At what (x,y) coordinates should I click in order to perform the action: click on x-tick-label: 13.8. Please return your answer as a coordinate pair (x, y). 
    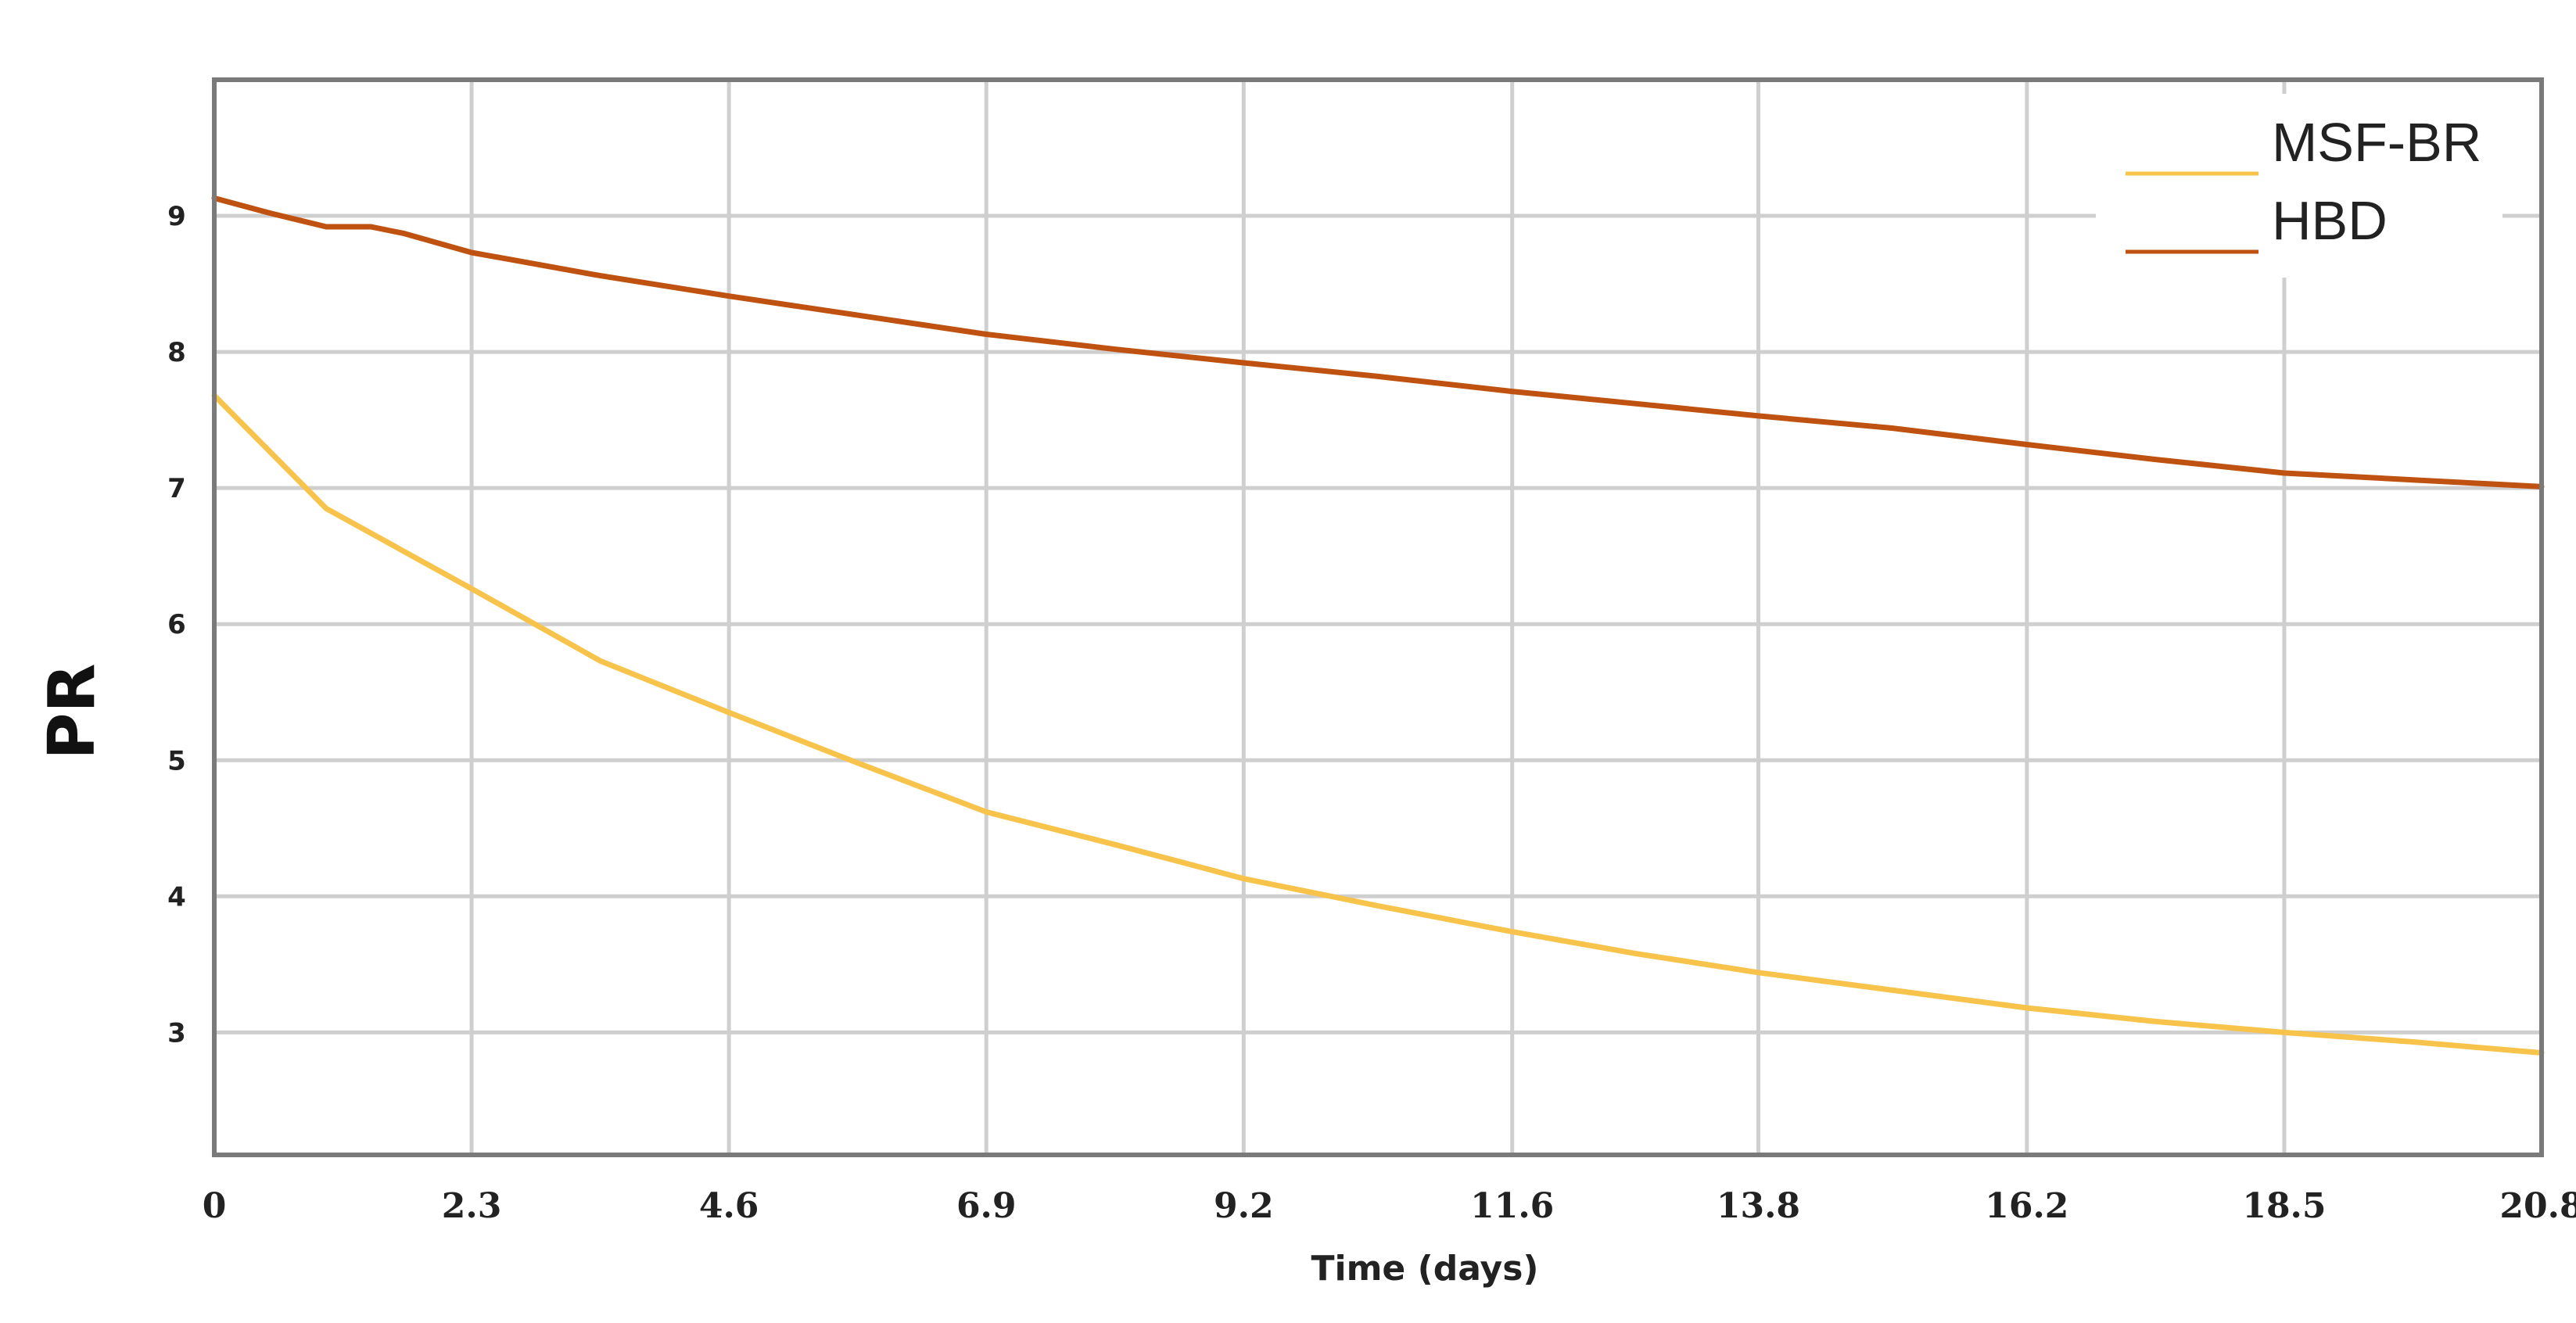
    Looking at the image, I should click on (1758, 1206).